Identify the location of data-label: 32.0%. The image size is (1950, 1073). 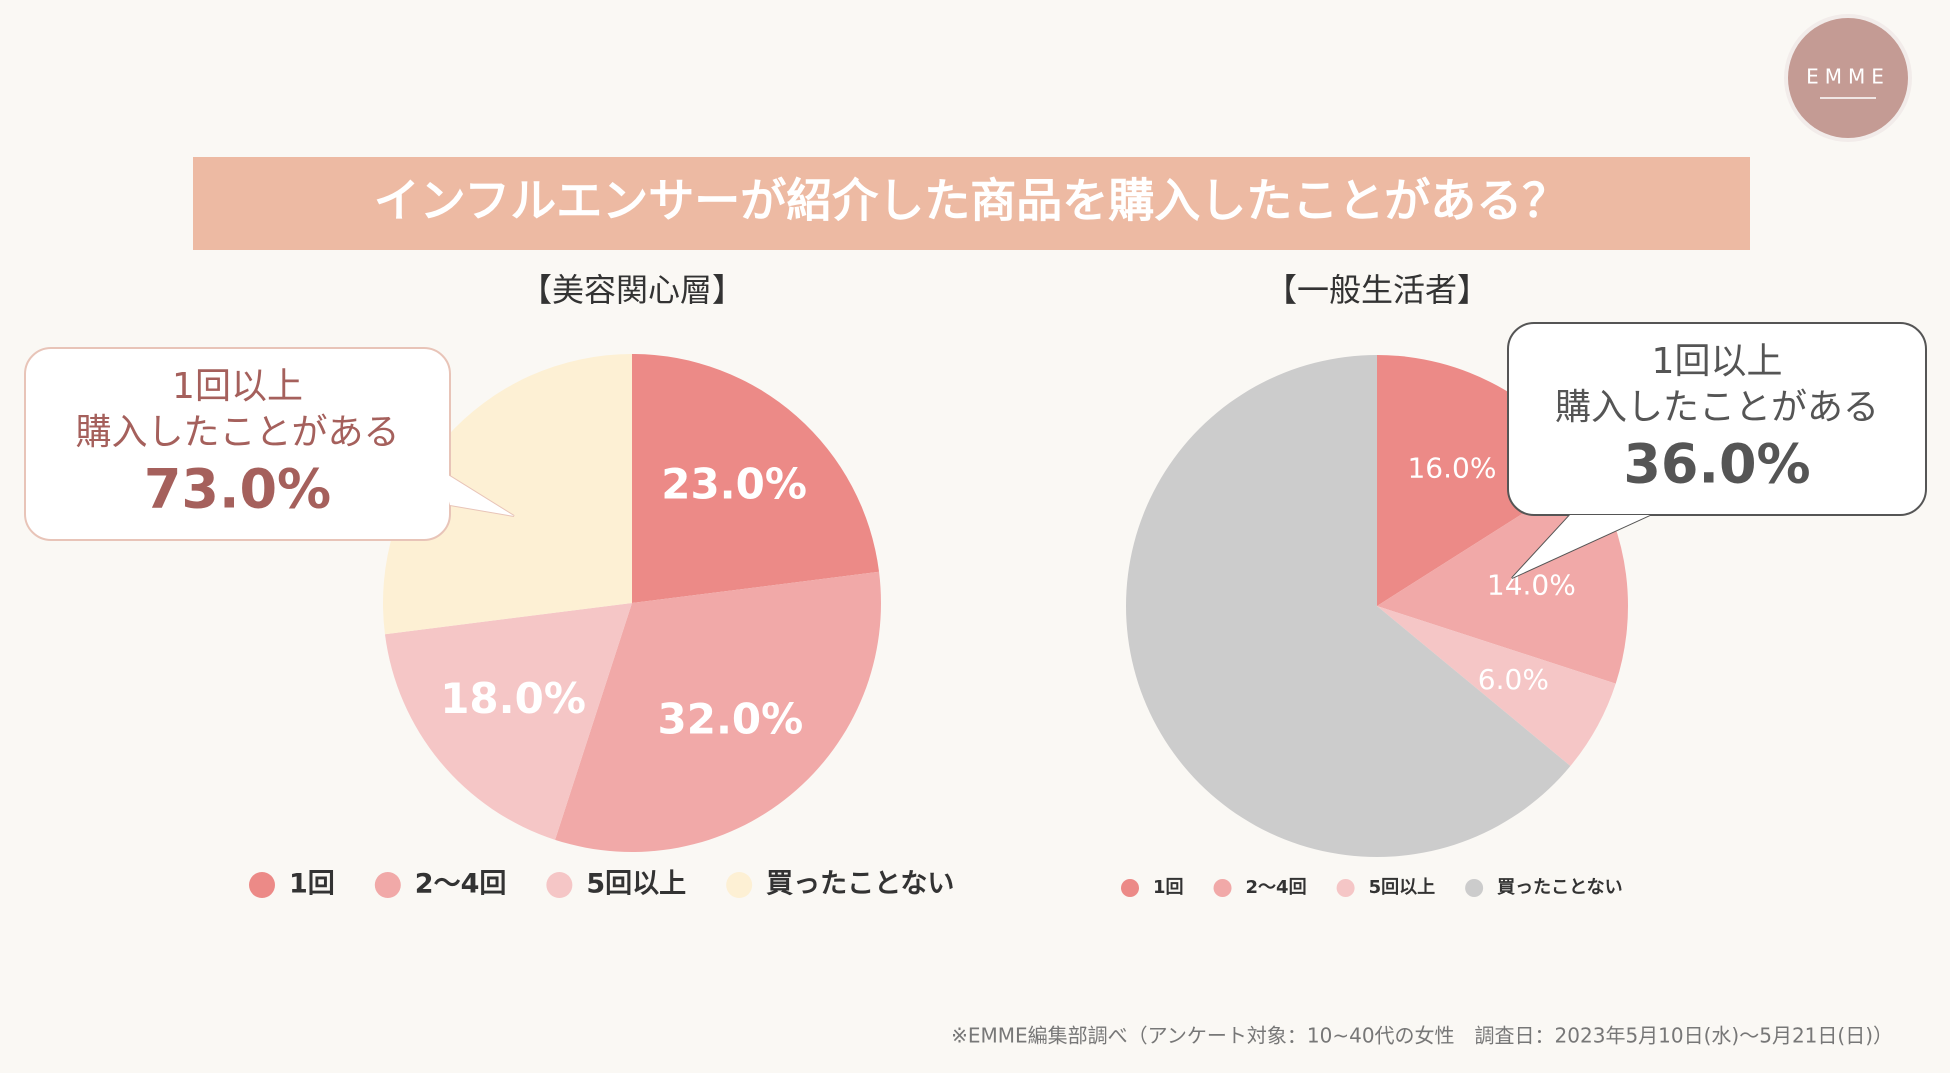
(731, 718).